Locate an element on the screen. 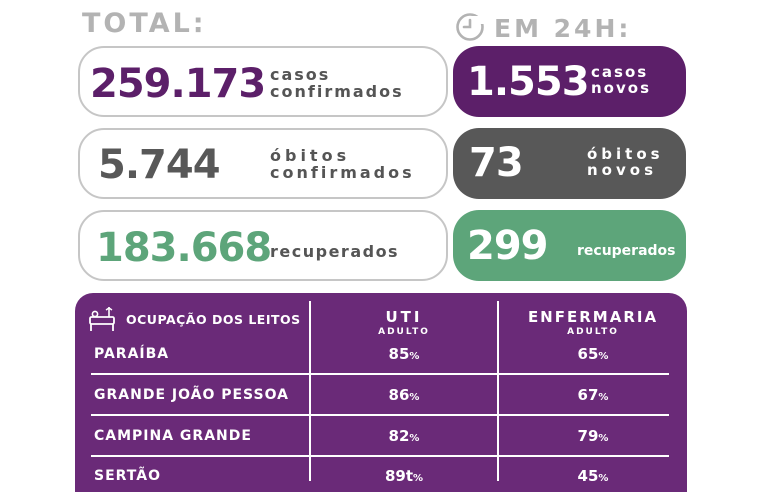  total-deaths-card: 5.744 óbitos confirmados is located at coordinates (263, 163).